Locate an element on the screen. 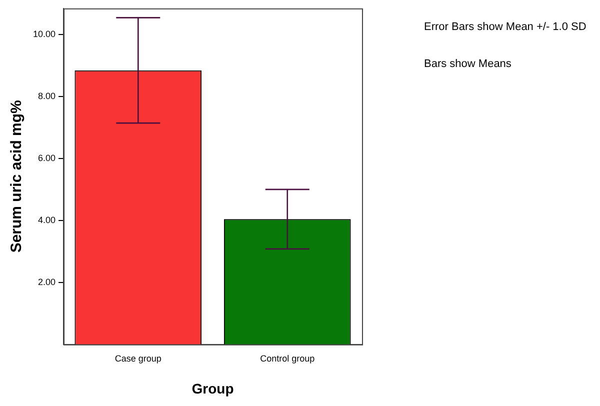 Image resolution: width=600 pixels, height=406 pixels. y-tick-label: 8.00 is located at coordinates (47, 95).